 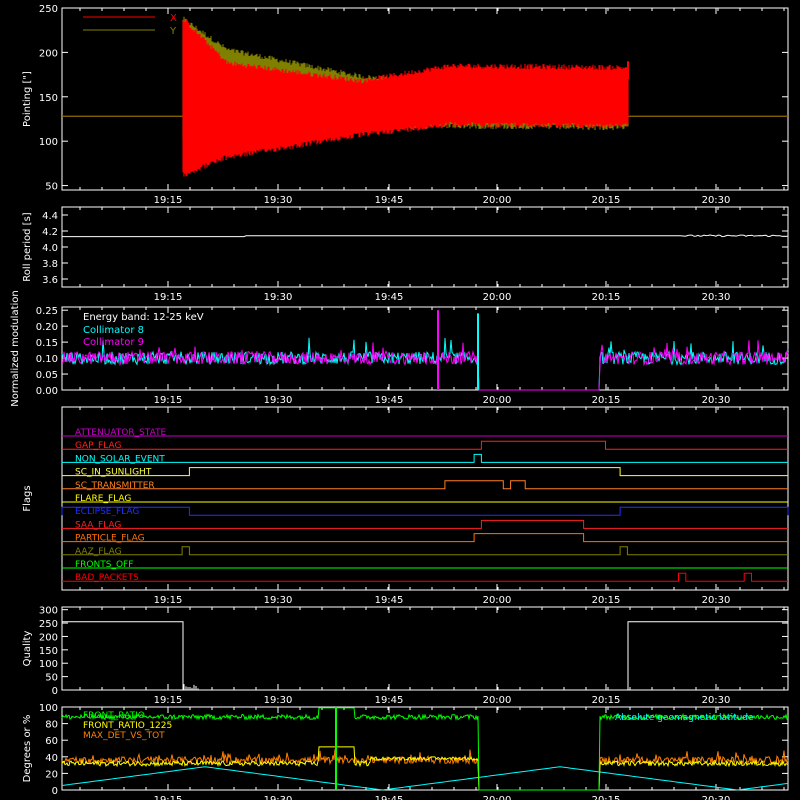 What do you see at coordinates (51, 187) in the screenshot?
I see `y-tick-label: 50` at bounding box center [51, 187].